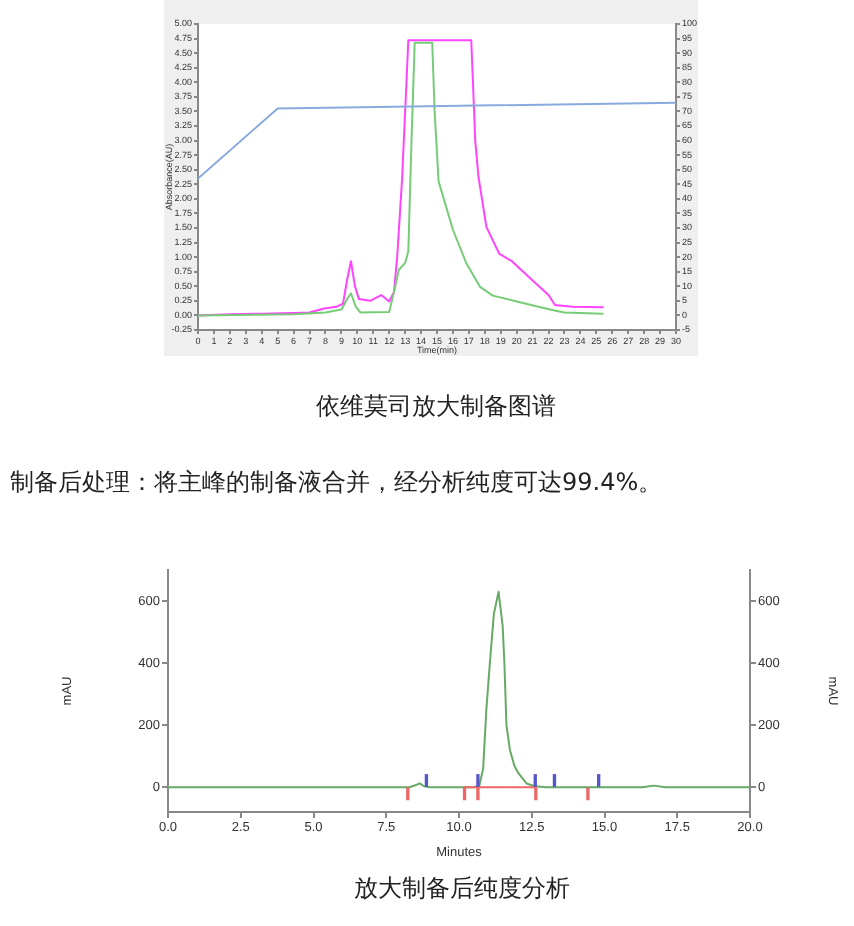 The width and height of the screenshot is (854, 926). I want to click on text: 放大制备后纯度分析, so click(462, 888).